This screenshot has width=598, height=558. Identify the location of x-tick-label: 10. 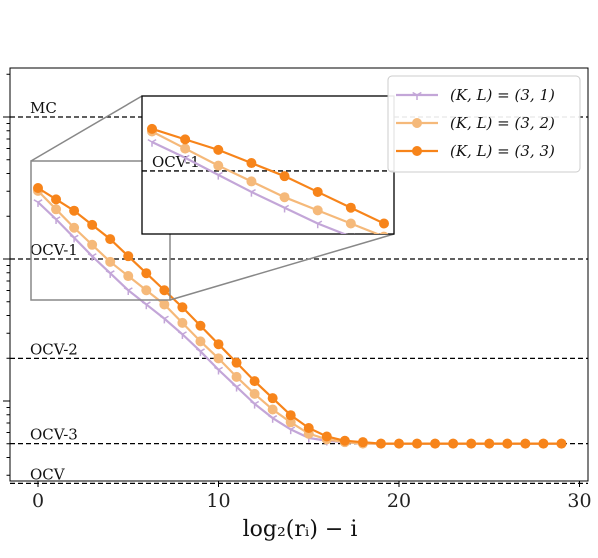
(218, 501).